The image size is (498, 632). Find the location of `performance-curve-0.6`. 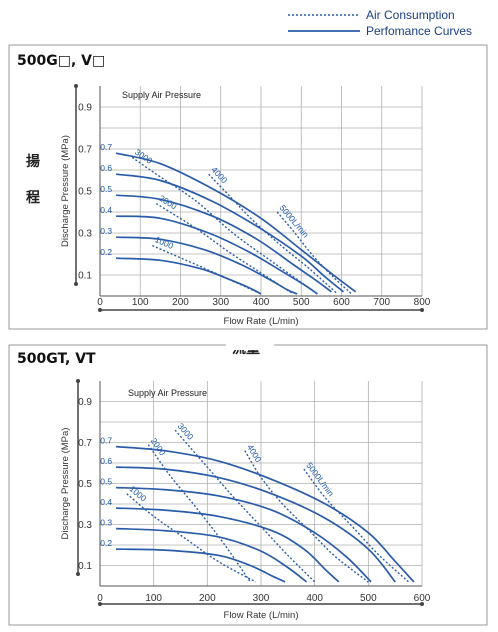

performance-curve-0.6 is located at coordinates (230, 233).